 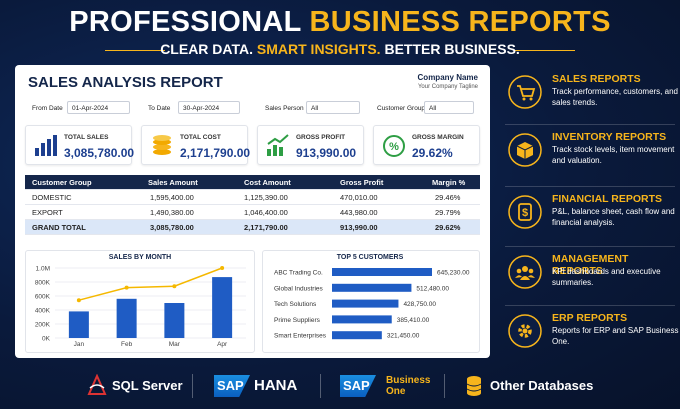 I want to click on value-label: 512,480.00, so click(x=432, y=288).